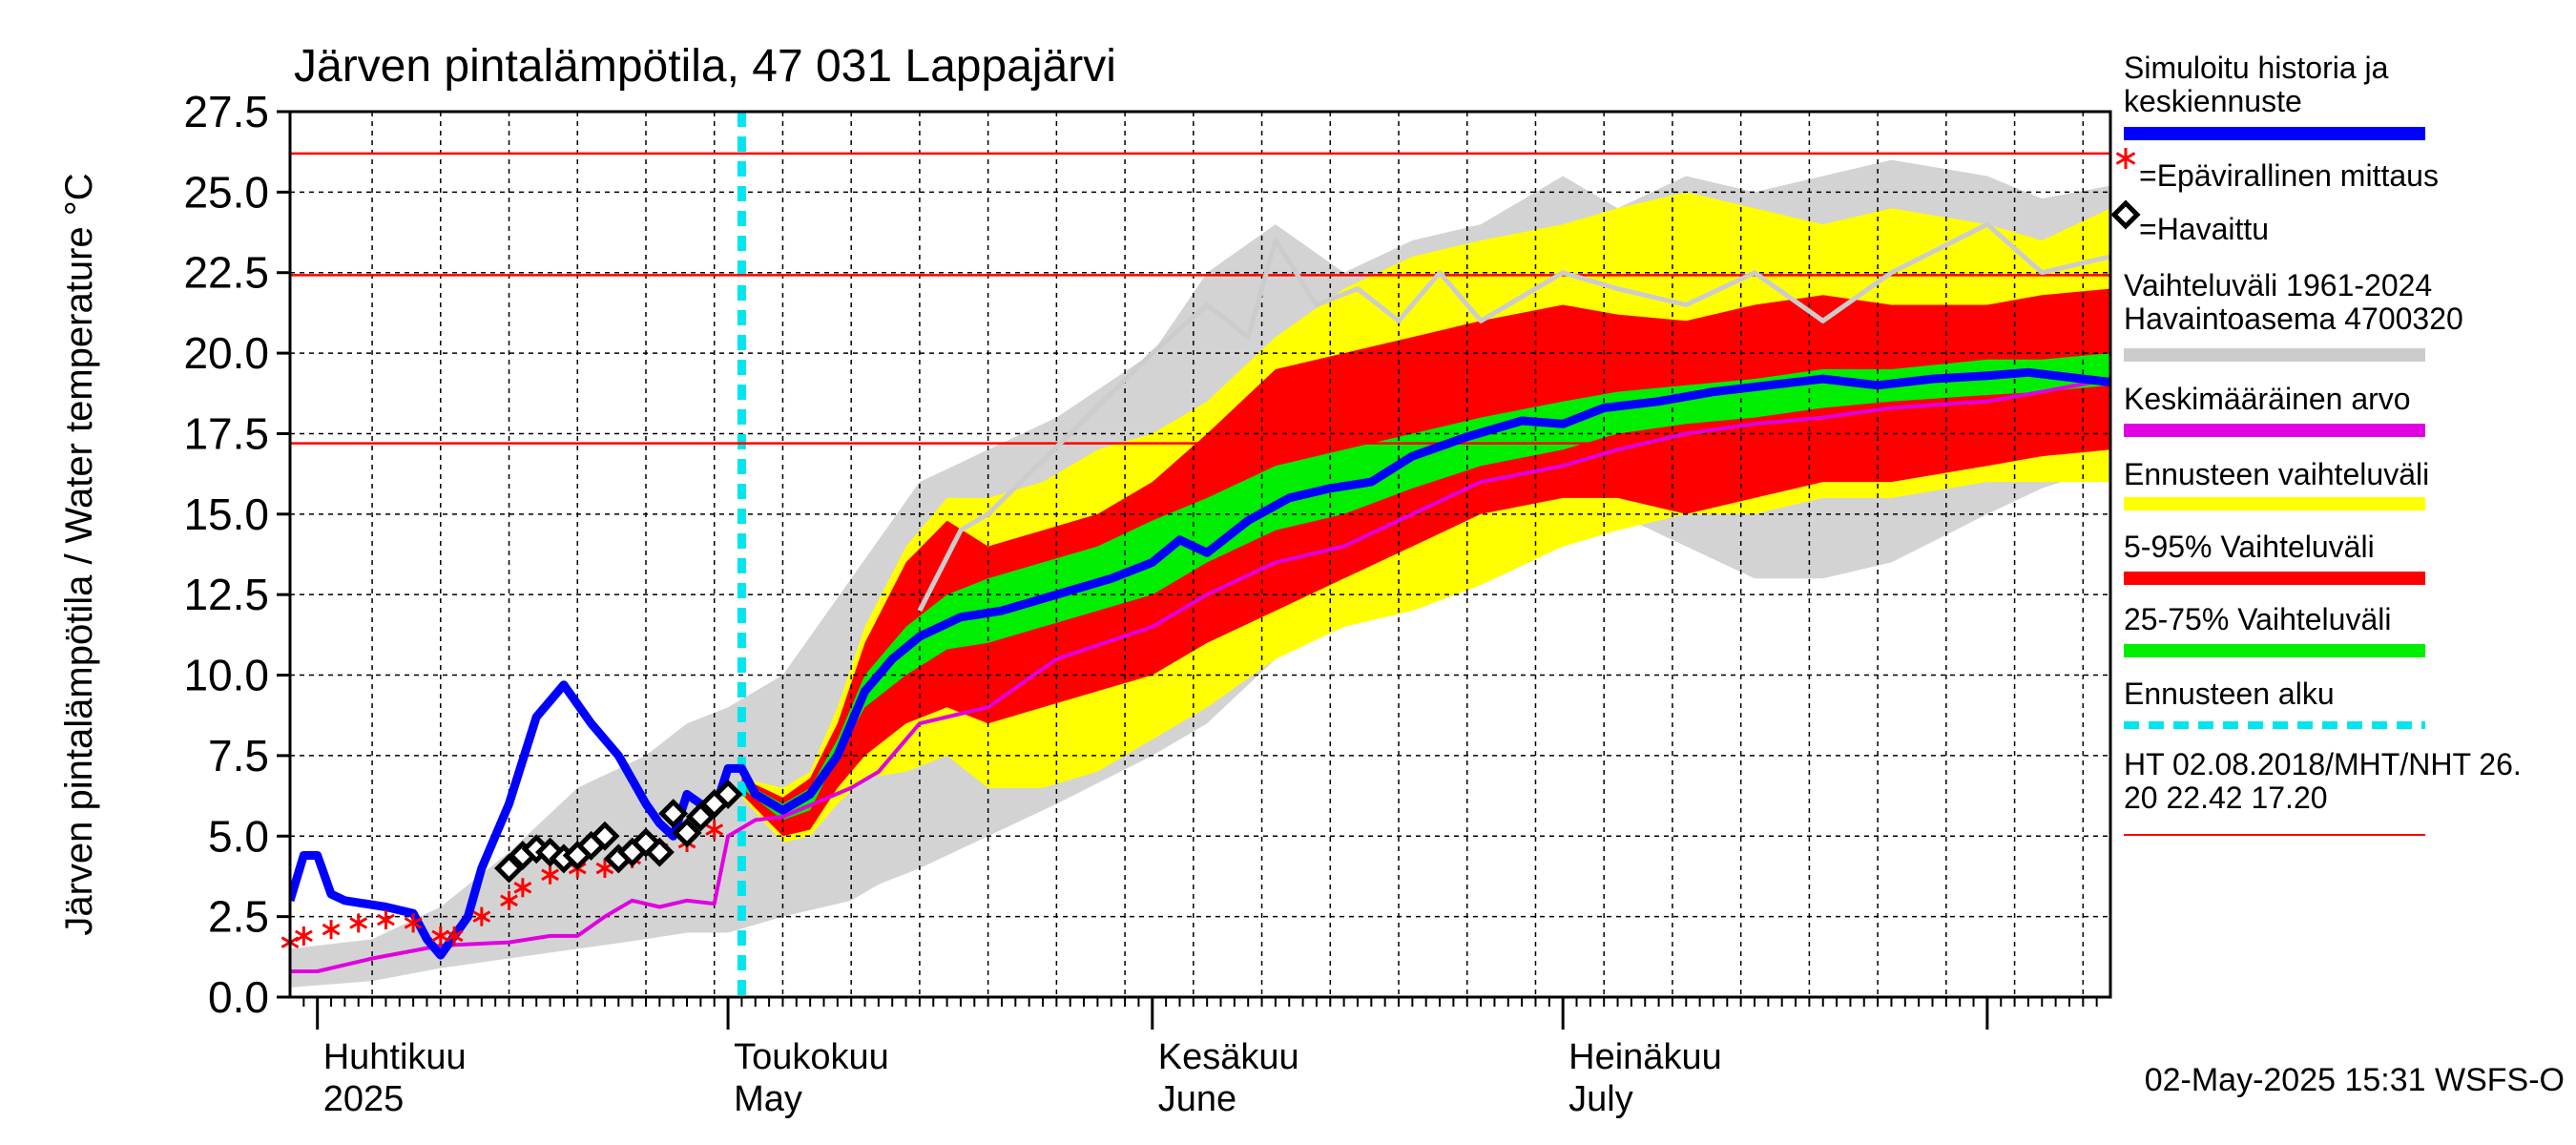 The height and width of the screenshot is (1145, 2576). Describe the element at coordinates (2267, 399) in the screenshot. I see `legend-label: Keskimääräinen arvo` at that location.